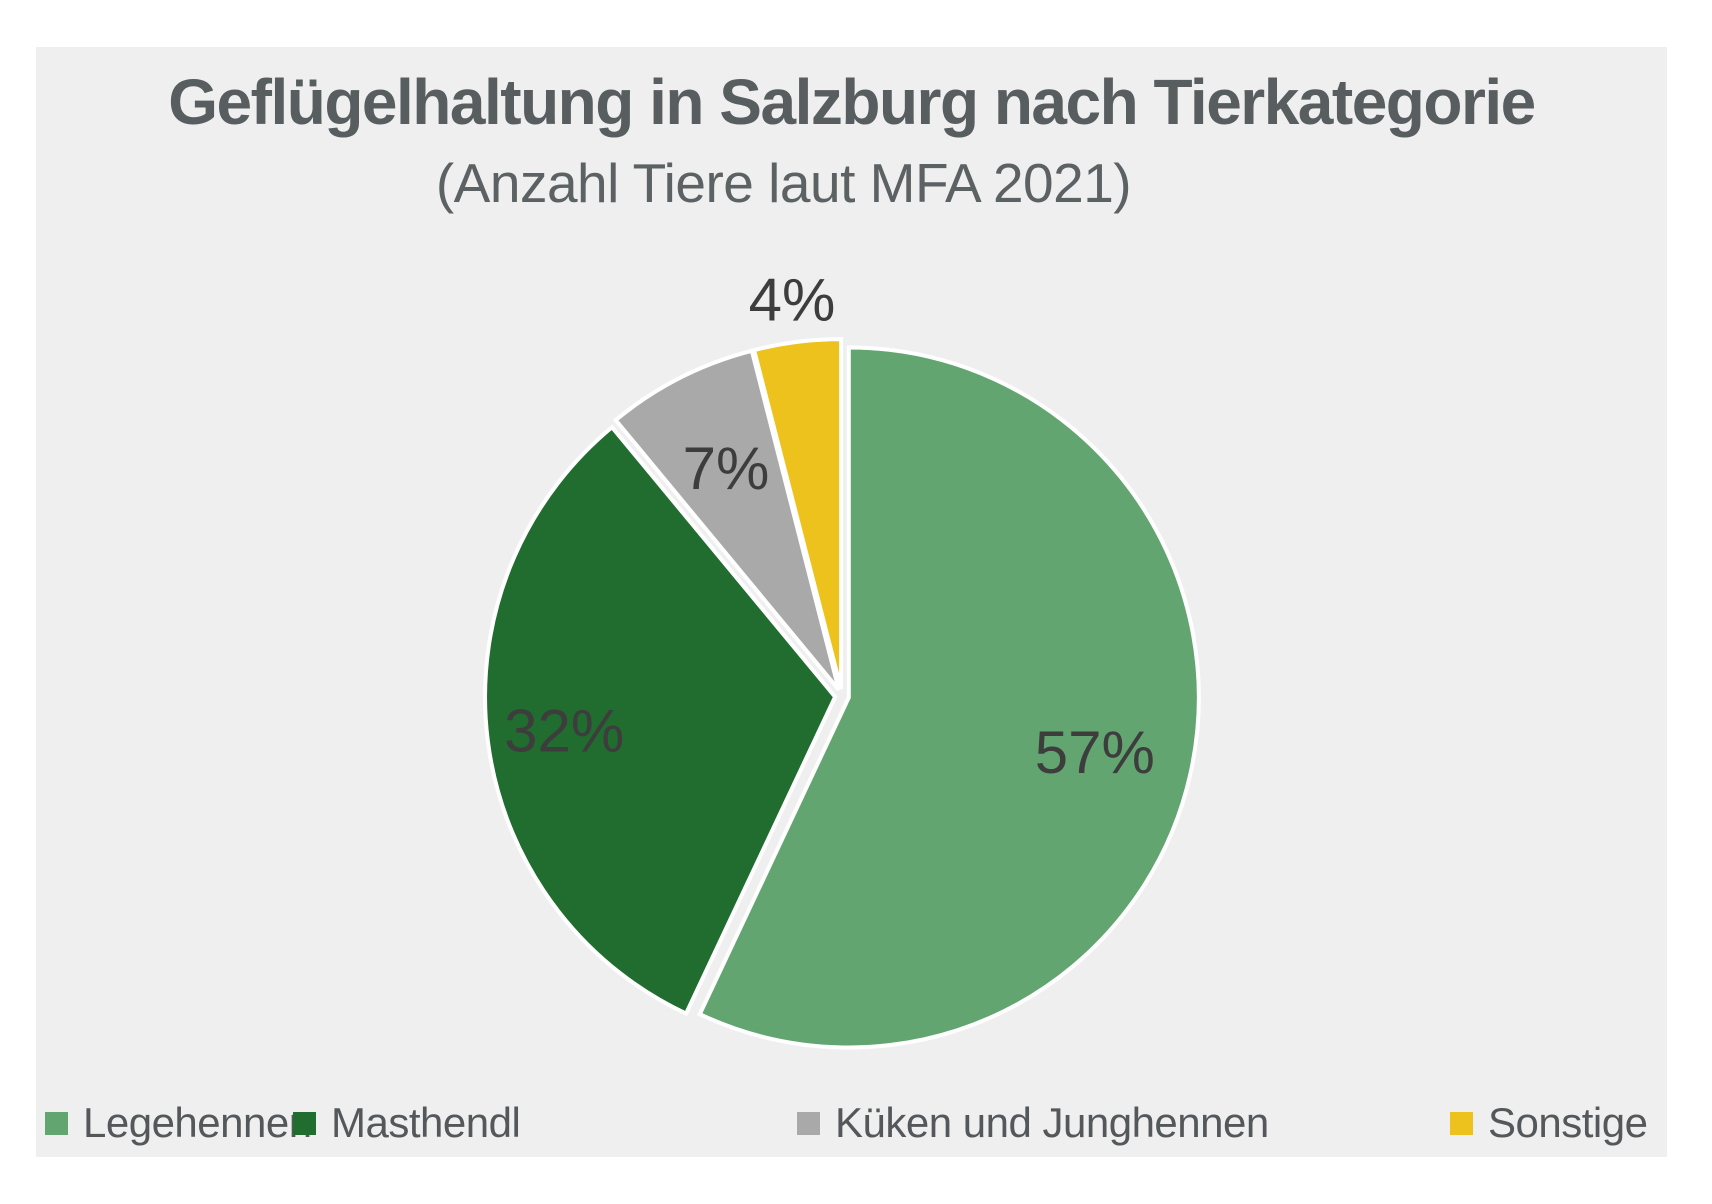 The width and height of the screenshot is (1712, 1204). What do you see at coordinates (808, 1123) in the screenshot?
I see `legend-swatch-k-ken-und-junghennen` at bounding box center [808, 1123].